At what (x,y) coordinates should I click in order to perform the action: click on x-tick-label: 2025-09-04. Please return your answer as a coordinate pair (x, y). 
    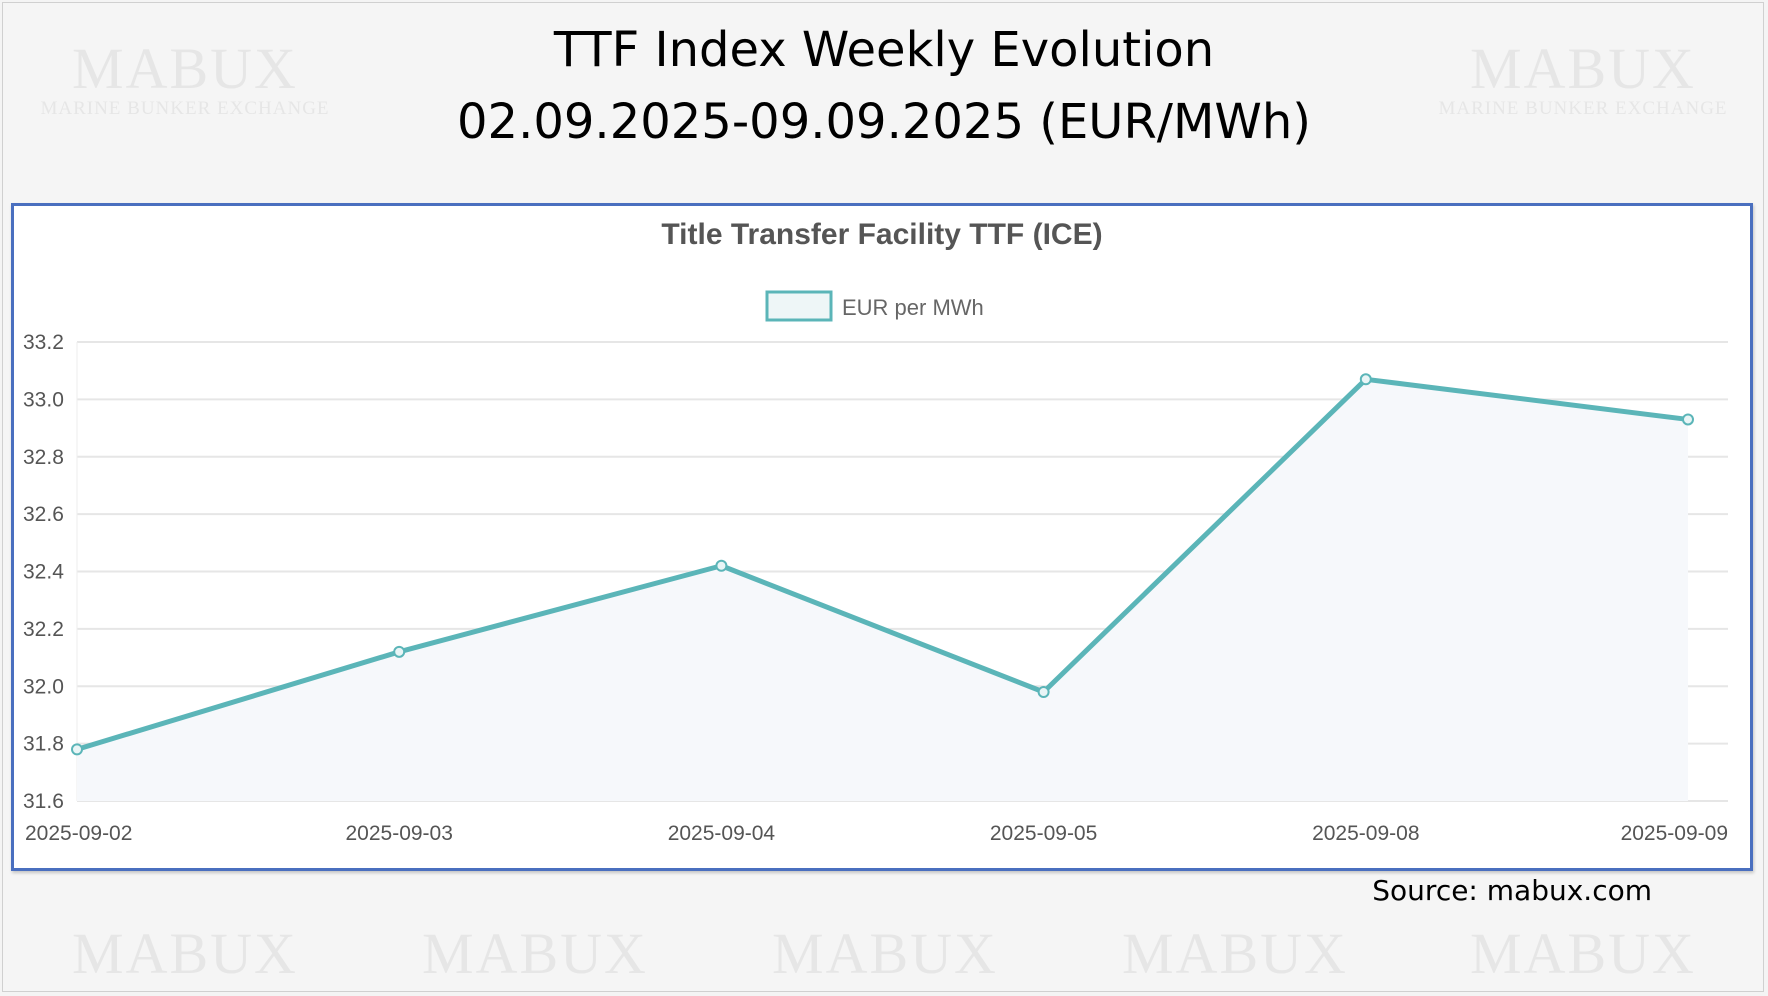
    Looking at the image, I should click on (722, 833).